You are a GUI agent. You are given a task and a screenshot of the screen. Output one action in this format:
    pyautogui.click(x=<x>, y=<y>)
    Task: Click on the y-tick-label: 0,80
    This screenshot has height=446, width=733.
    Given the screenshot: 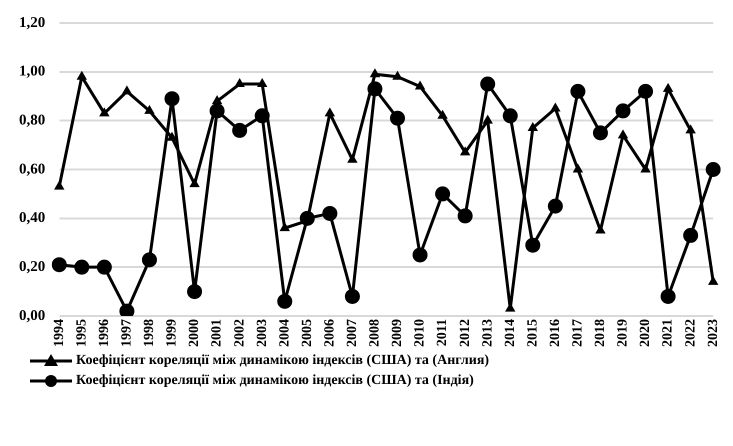 What is the action you would take?
    pyautogui.click(x=32, y=120)
    